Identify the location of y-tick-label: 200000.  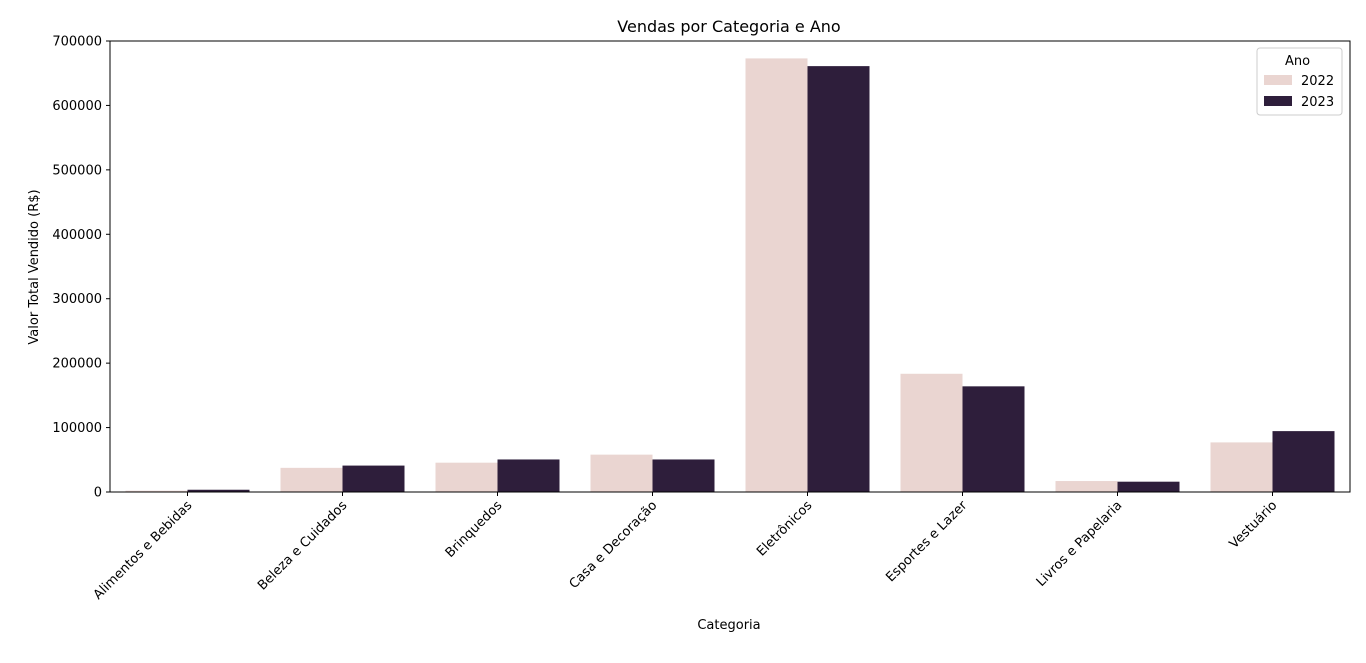
(77, 364).